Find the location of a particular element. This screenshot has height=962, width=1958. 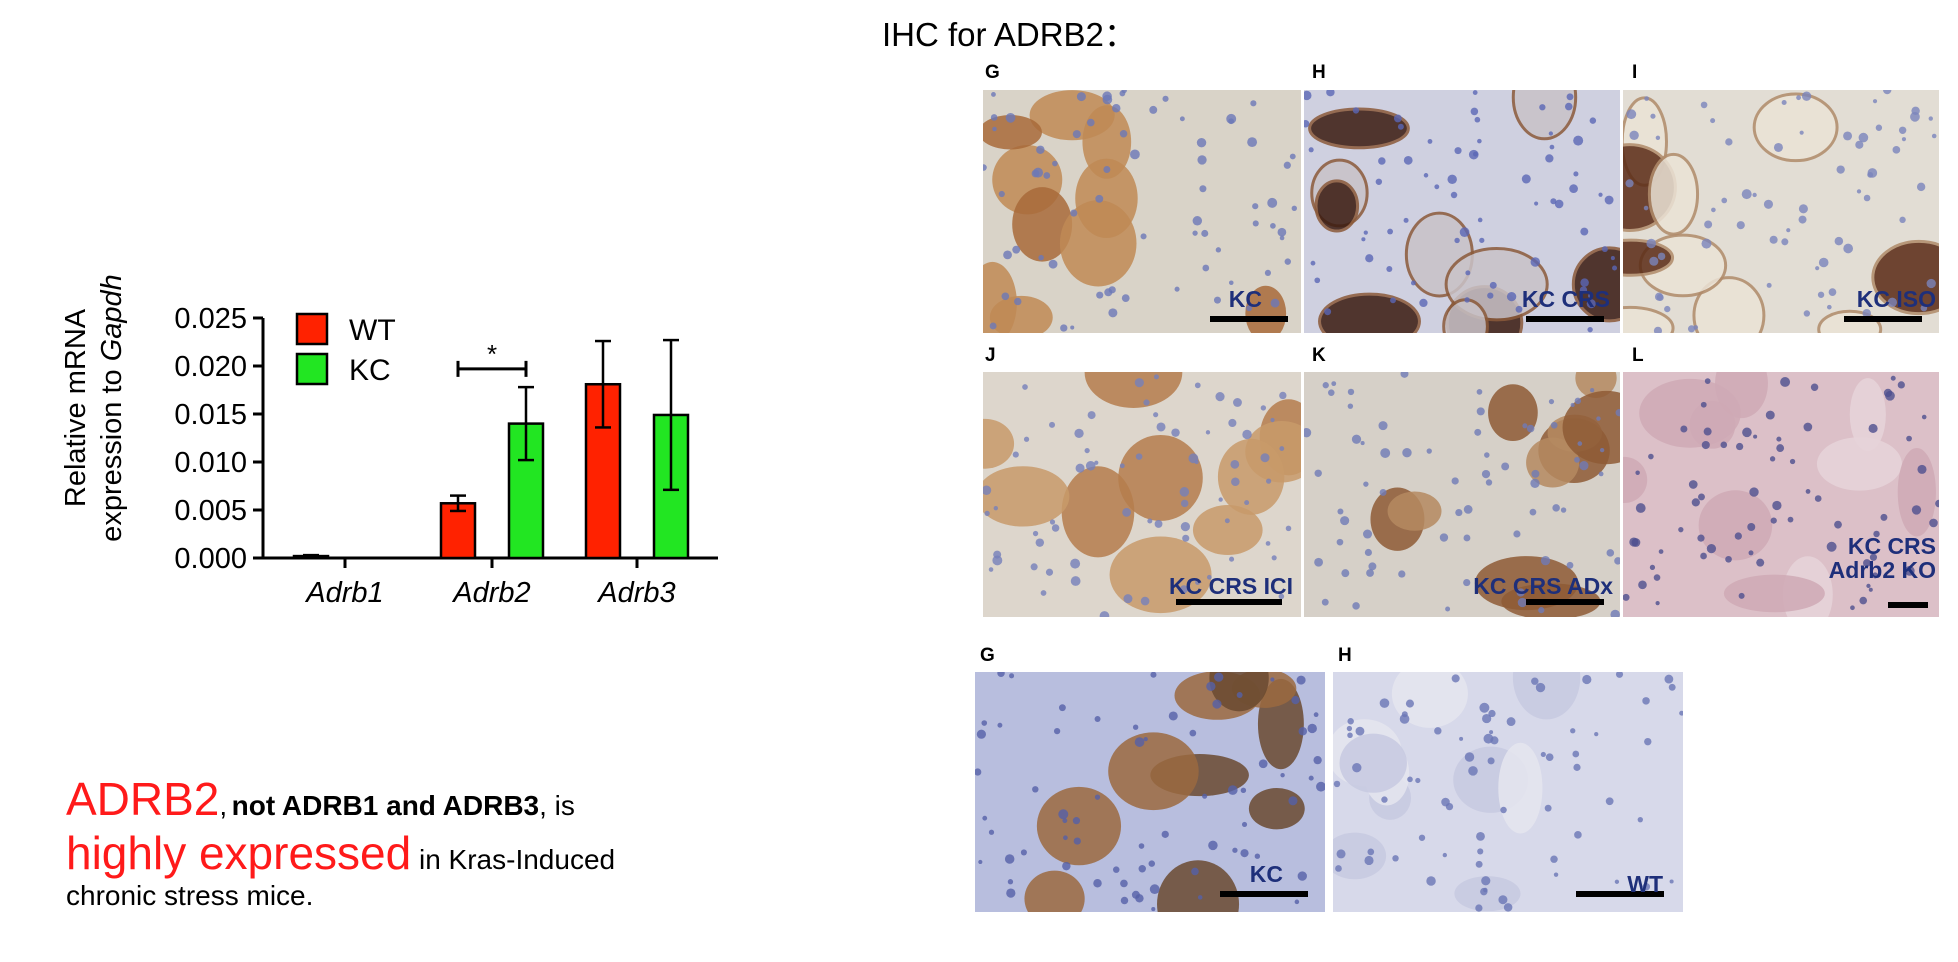

y-axis-label-line2: expression to Gapdh is located at coordinates (112, 408).